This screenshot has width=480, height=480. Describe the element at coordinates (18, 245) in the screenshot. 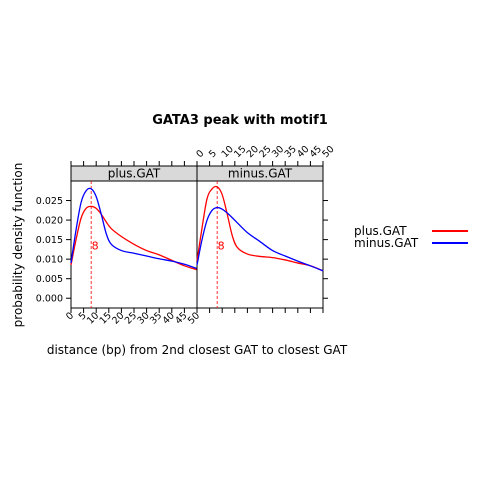

I see `y-axis-title: probability density function` at that location.